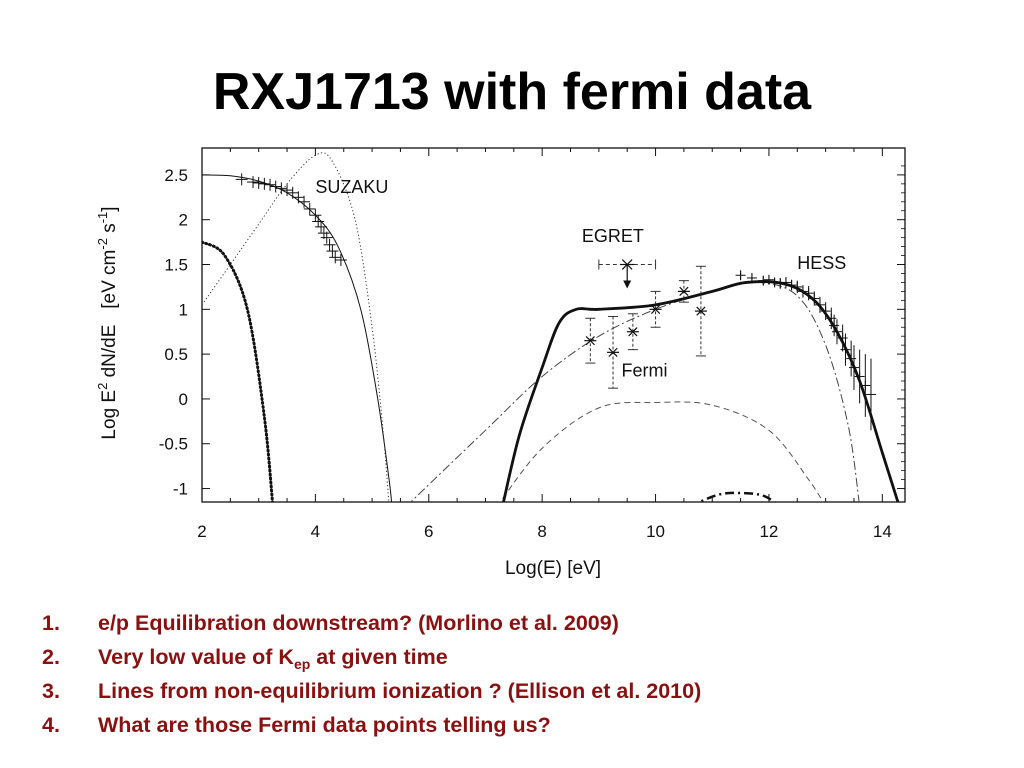  What do you see at coordinates (180, 489) in the screenshot?
I see `y-tick-label: -1` at bounding box center [180, 489].